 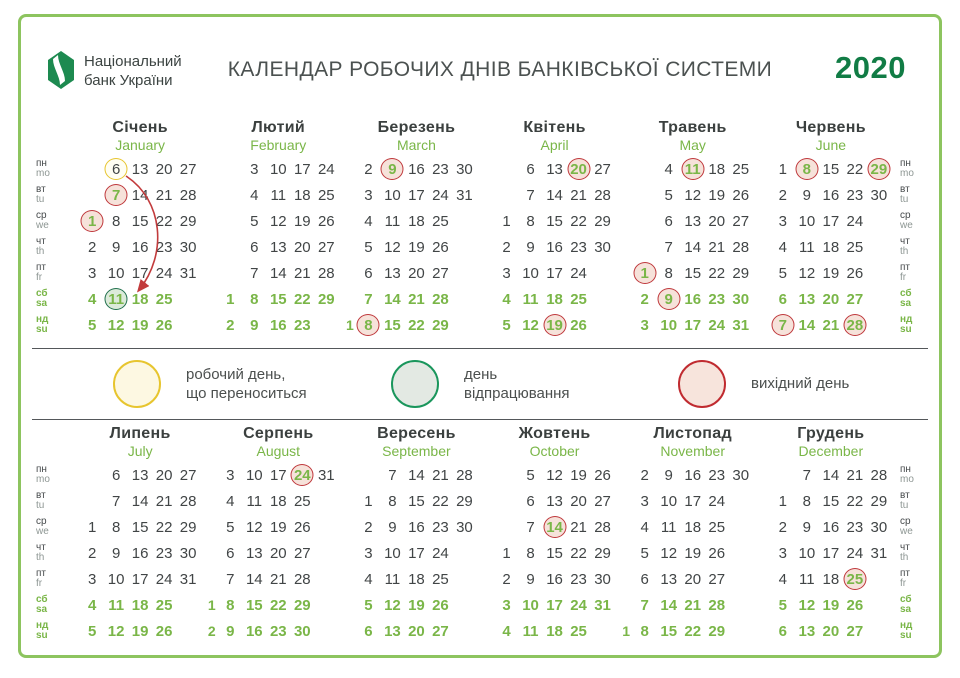 I want to click on day-number: 26, so click(x=440, y=247).